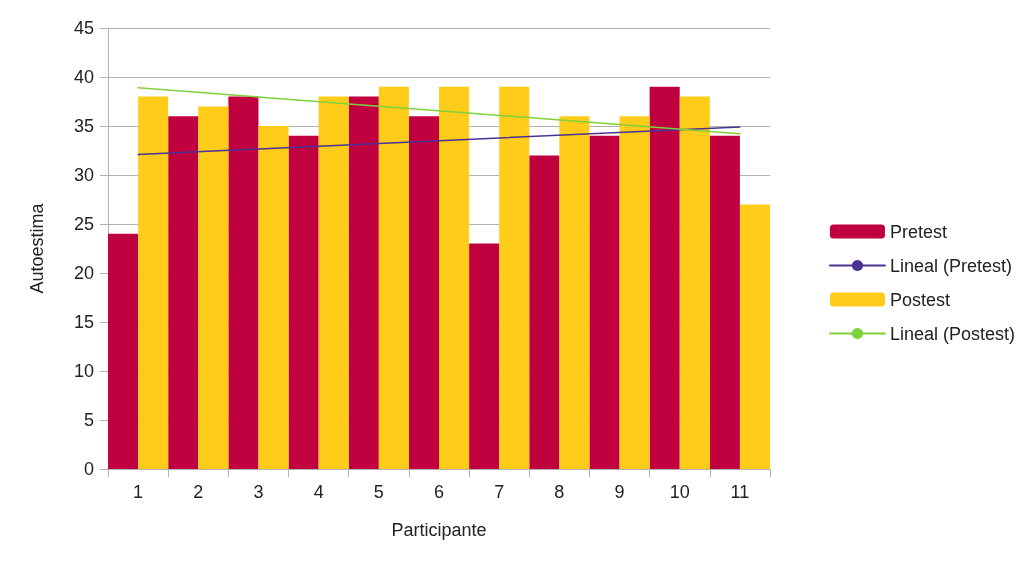 This screenshot has height=565, width=1033. What do you see at coordinates (83, 371) in the screenshot?
I see `y-tick-label: 10` at bounding box center [83, 371].